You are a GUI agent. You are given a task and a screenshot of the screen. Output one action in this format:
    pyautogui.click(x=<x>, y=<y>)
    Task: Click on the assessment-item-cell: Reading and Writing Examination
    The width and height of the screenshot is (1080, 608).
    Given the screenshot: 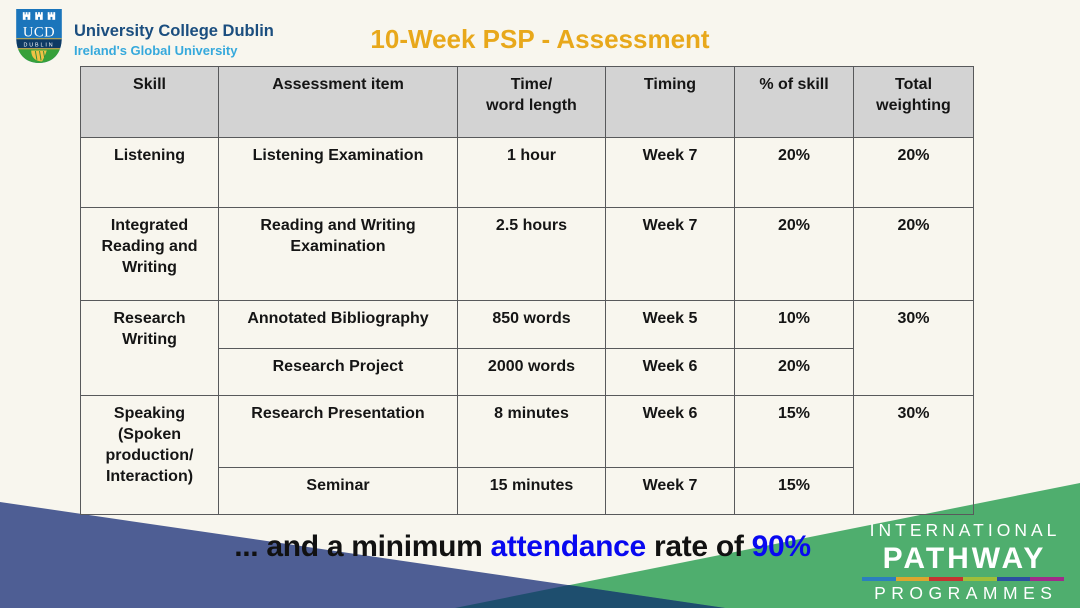 What is the action you would take?
    pyautogui.click(x=338, y=254)
    